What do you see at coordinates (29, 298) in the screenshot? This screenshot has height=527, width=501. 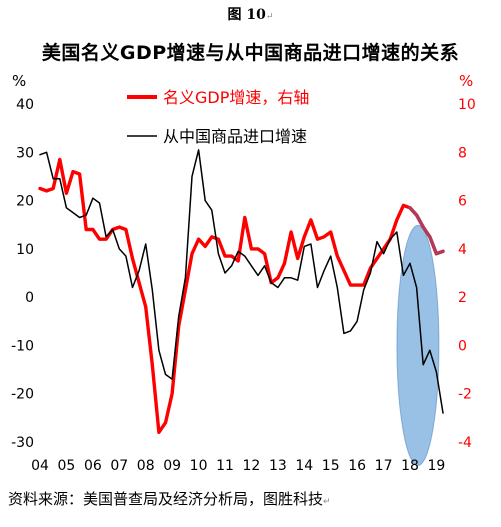 I see `left-tick-label: 0` at bounding box center [29, 298].